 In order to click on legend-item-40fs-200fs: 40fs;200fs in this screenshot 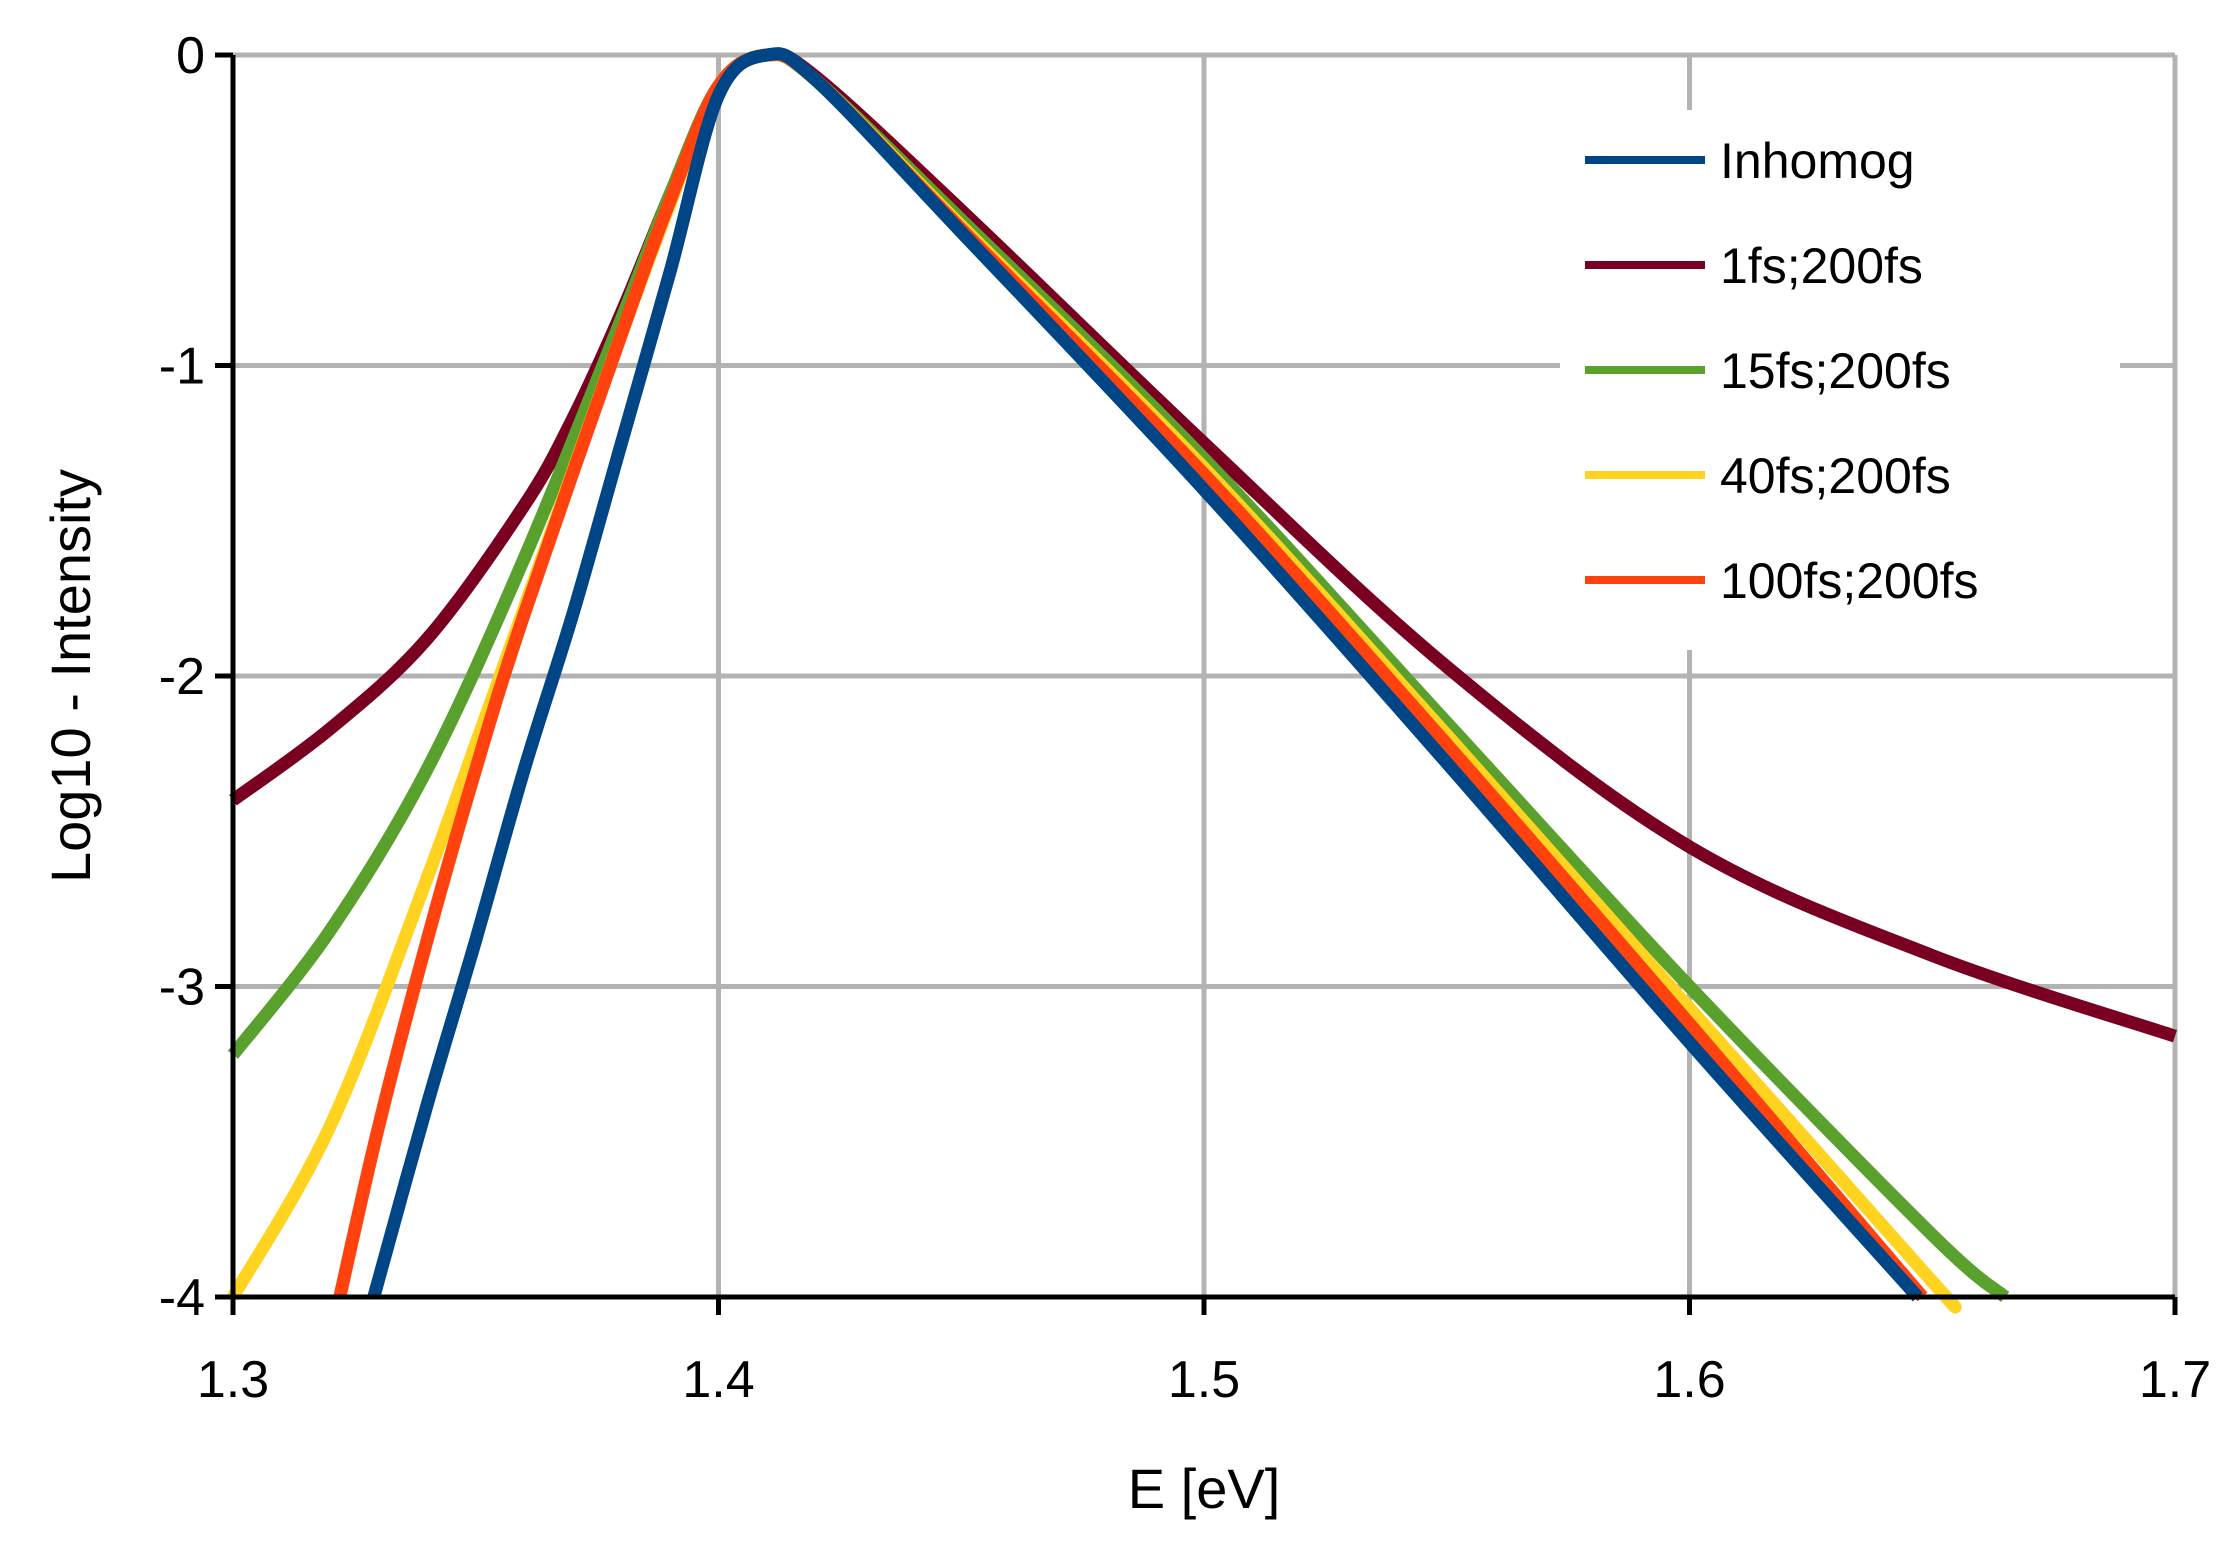, I will do `click(1768, 476)`.